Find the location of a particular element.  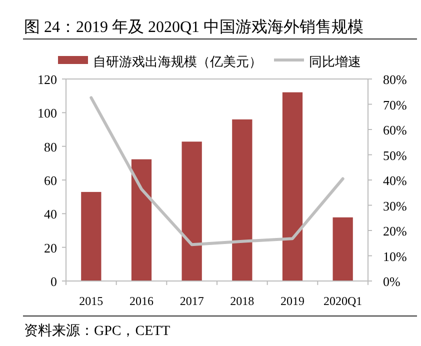

y2-tick-label: 10% is located at coordinates (395, 256).